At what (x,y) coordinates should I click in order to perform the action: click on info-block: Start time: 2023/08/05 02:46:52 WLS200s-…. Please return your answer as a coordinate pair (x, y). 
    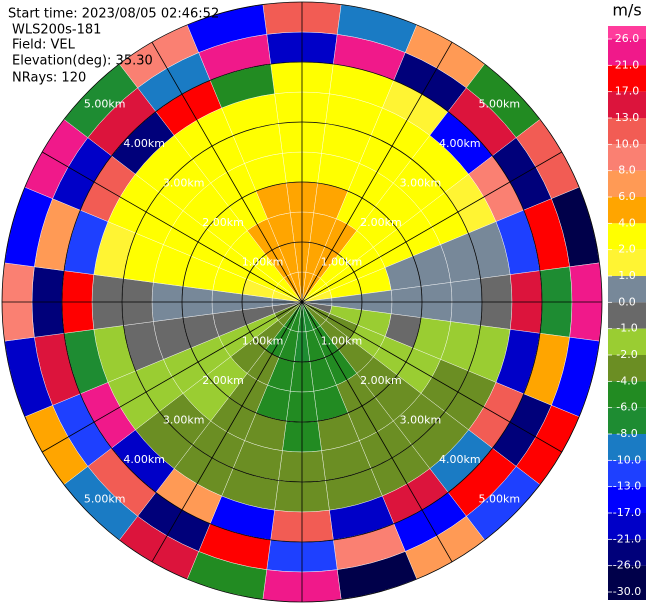
    Looking at the image, I should click on (113, 46).